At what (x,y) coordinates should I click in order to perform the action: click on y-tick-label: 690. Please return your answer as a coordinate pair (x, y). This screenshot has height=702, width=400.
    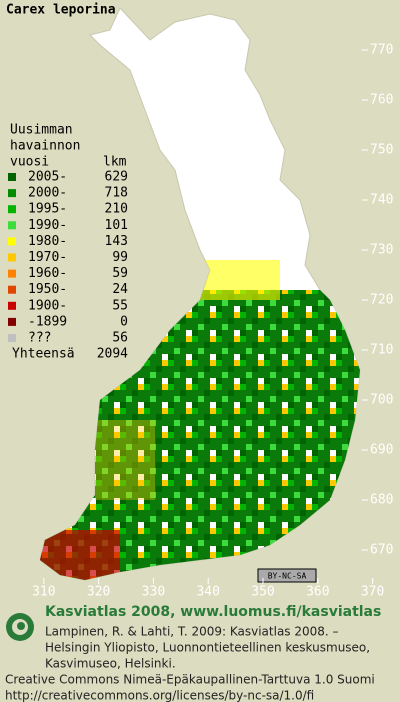
    Looking at the image, I should click on (381, 450).